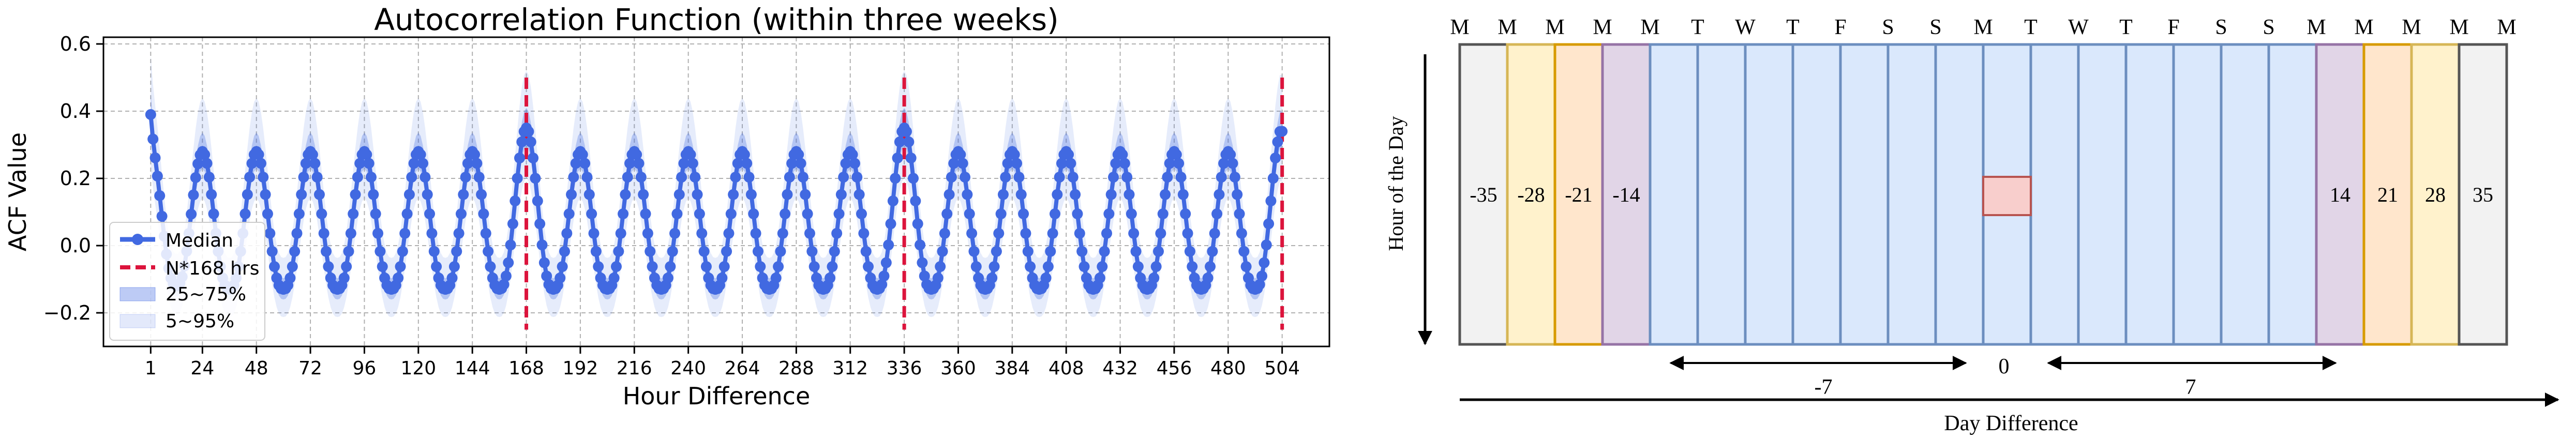 Image resolution: width=2576 pixels, height=439 pixels. What do you see at coordinates (189, 268) in the screenshot?
I see `legend-item-n168: N*168 hrs` at bounding box center [189, 268].